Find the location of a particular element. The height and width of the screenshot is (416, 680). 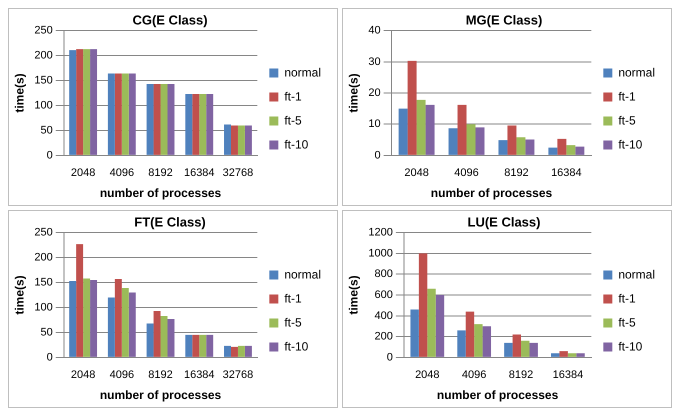

y-tick-label: 250 is located at coordinates (43, 232).